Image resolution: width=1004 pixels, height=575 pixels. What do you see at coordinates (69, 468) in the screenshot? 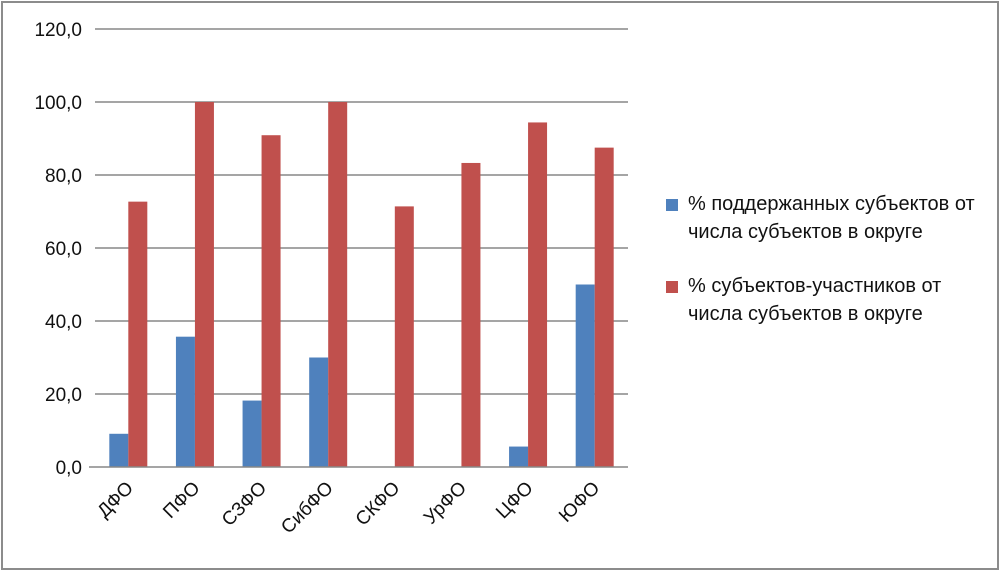
I see `y-tick-label: 0,0` at bounding box center [69, 468].